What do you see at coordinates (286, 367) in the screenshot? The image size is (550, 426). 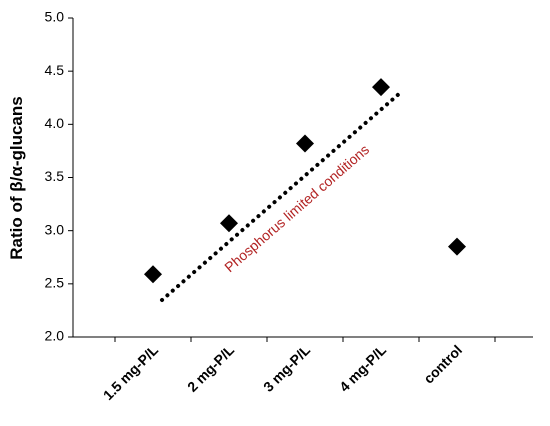 I see `x-tick-label: 3 mg-P/L` at bounding box center [286, 367].